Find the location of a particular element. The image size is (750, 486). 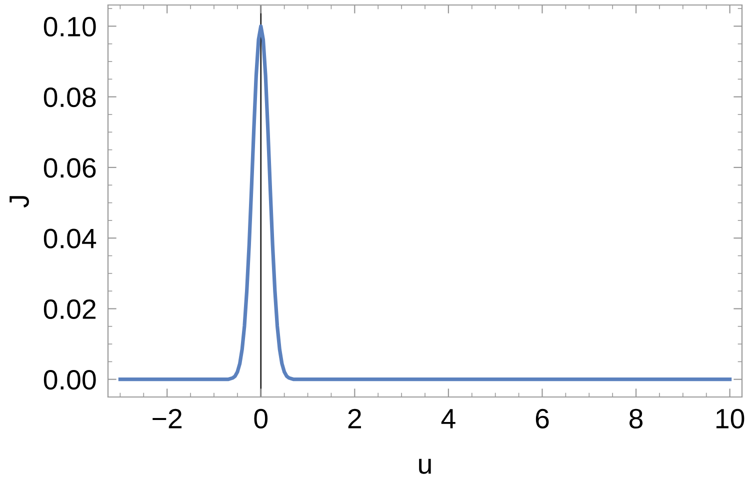

y-tick-label: 0.02 is located at coordinates (70, 309).